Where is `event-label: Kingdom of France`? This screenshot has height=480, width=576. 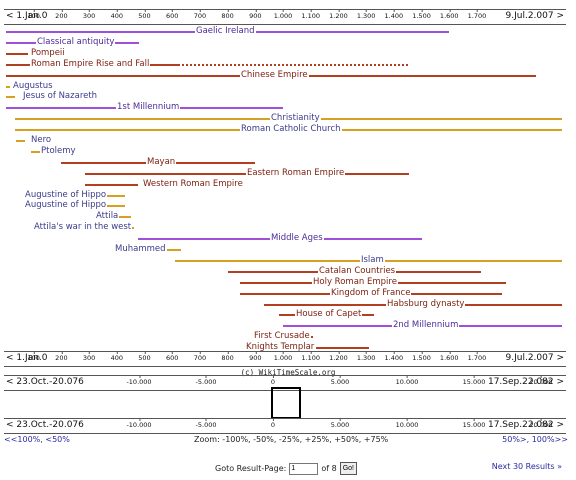 event-label: Kingdom of France is located at coordinates (371, 292).